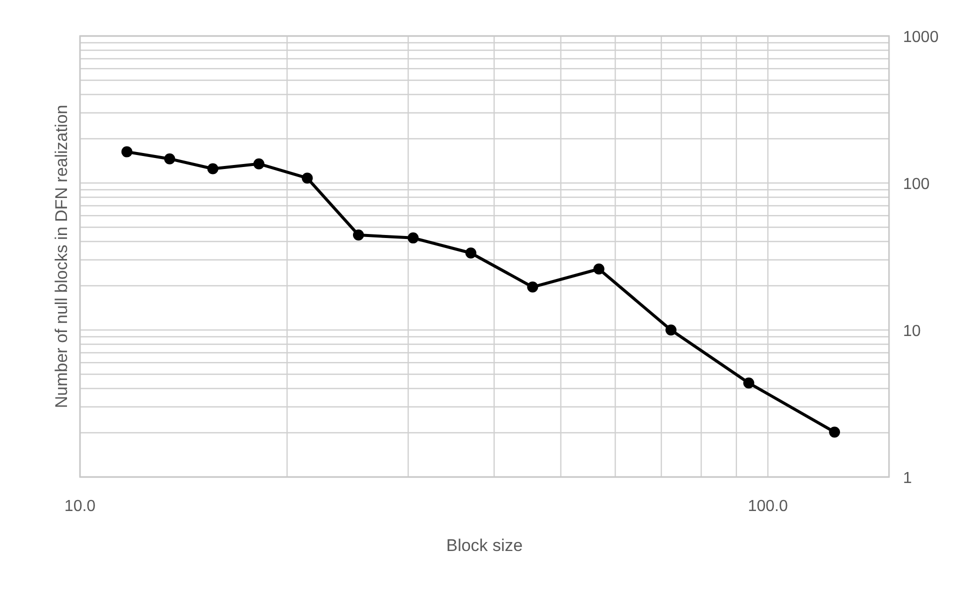  I want to click on y-tick-label: 100, so click(916, 184).